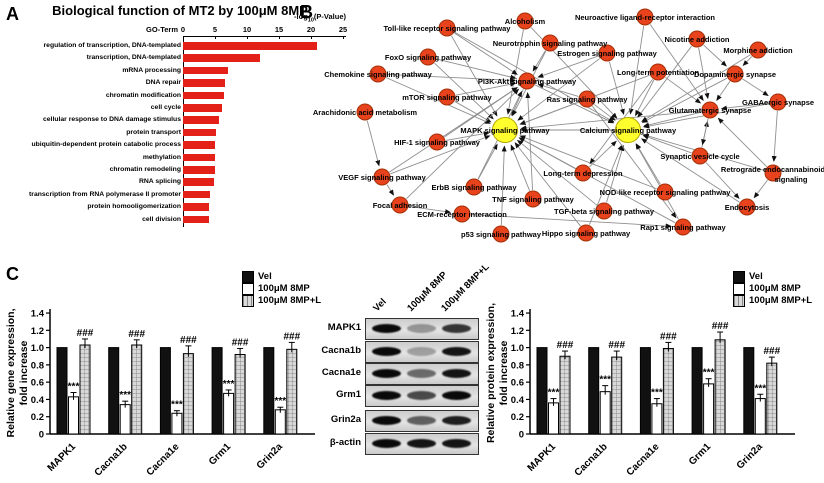 The width and height of the screenshot is (824, 483). Describe the element at coordinates (177, 405) in the screenshot. I see `sig-cacna1e-100-m-8mp: ***` at that location.